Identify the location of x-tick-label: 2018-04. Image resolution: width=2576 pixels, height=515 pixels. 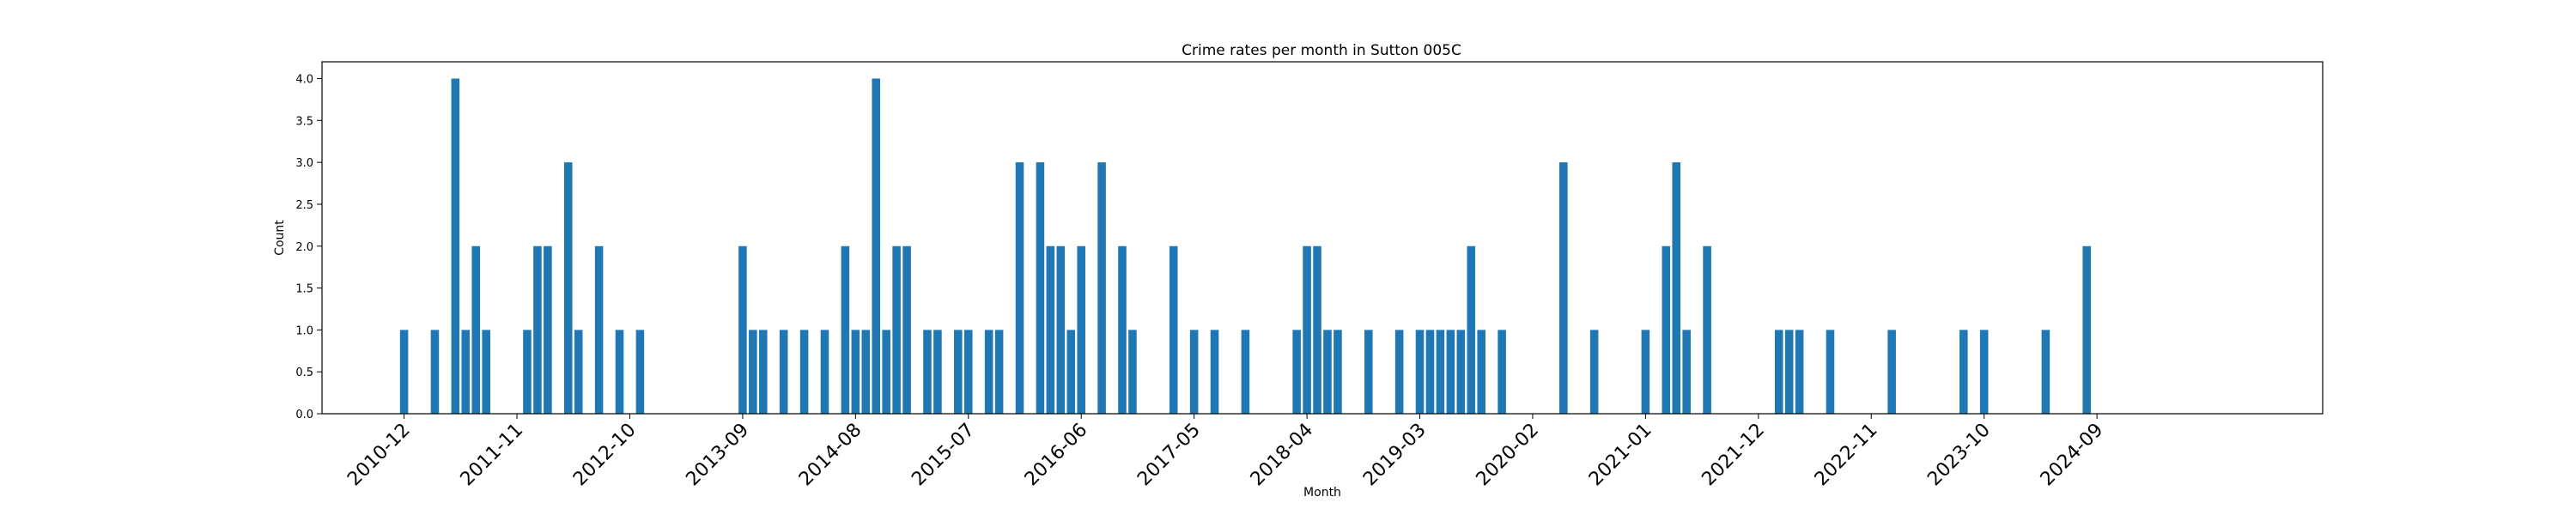
(1283, 455).